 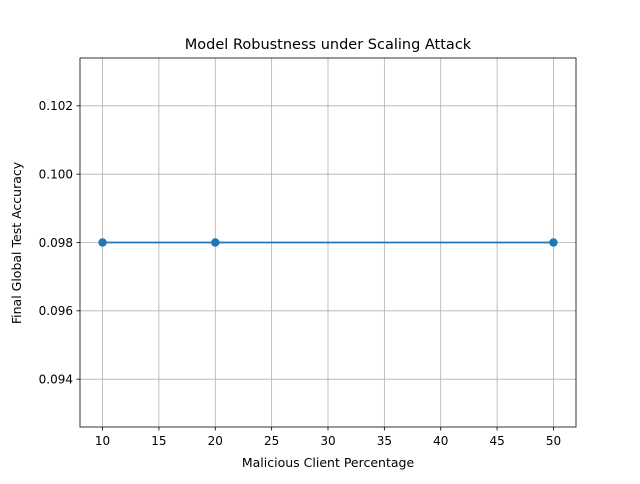 I want to click on x-tick-label: 10, so click(x=102, y=441).